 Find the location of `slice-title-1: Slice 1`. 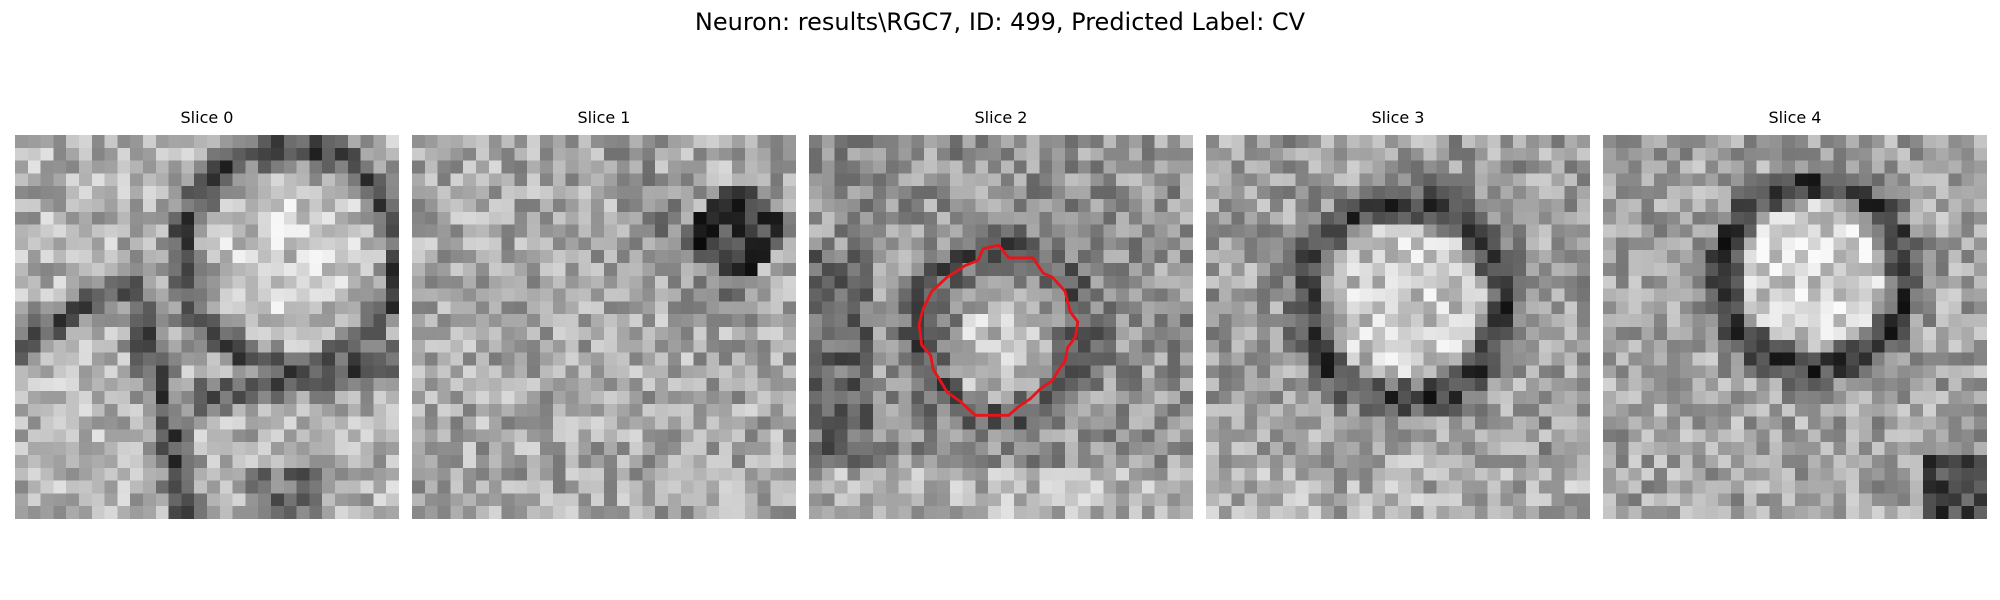

slice-title-1: Slice 1 is located at coordinates (604, 117).